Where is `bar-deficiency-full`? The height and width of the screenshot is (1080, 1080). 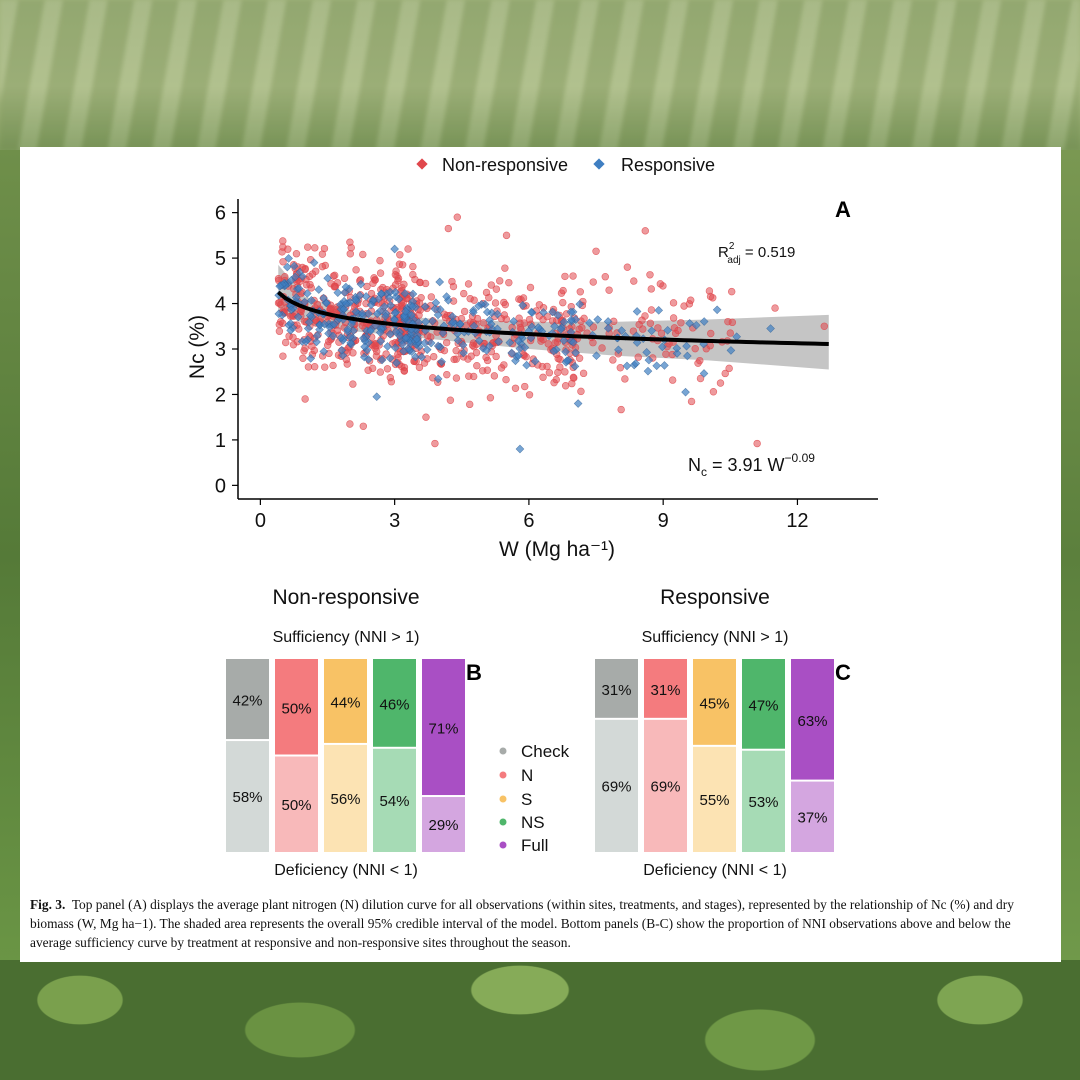
bar-deficiency-full is located at coordinates (812, 816).